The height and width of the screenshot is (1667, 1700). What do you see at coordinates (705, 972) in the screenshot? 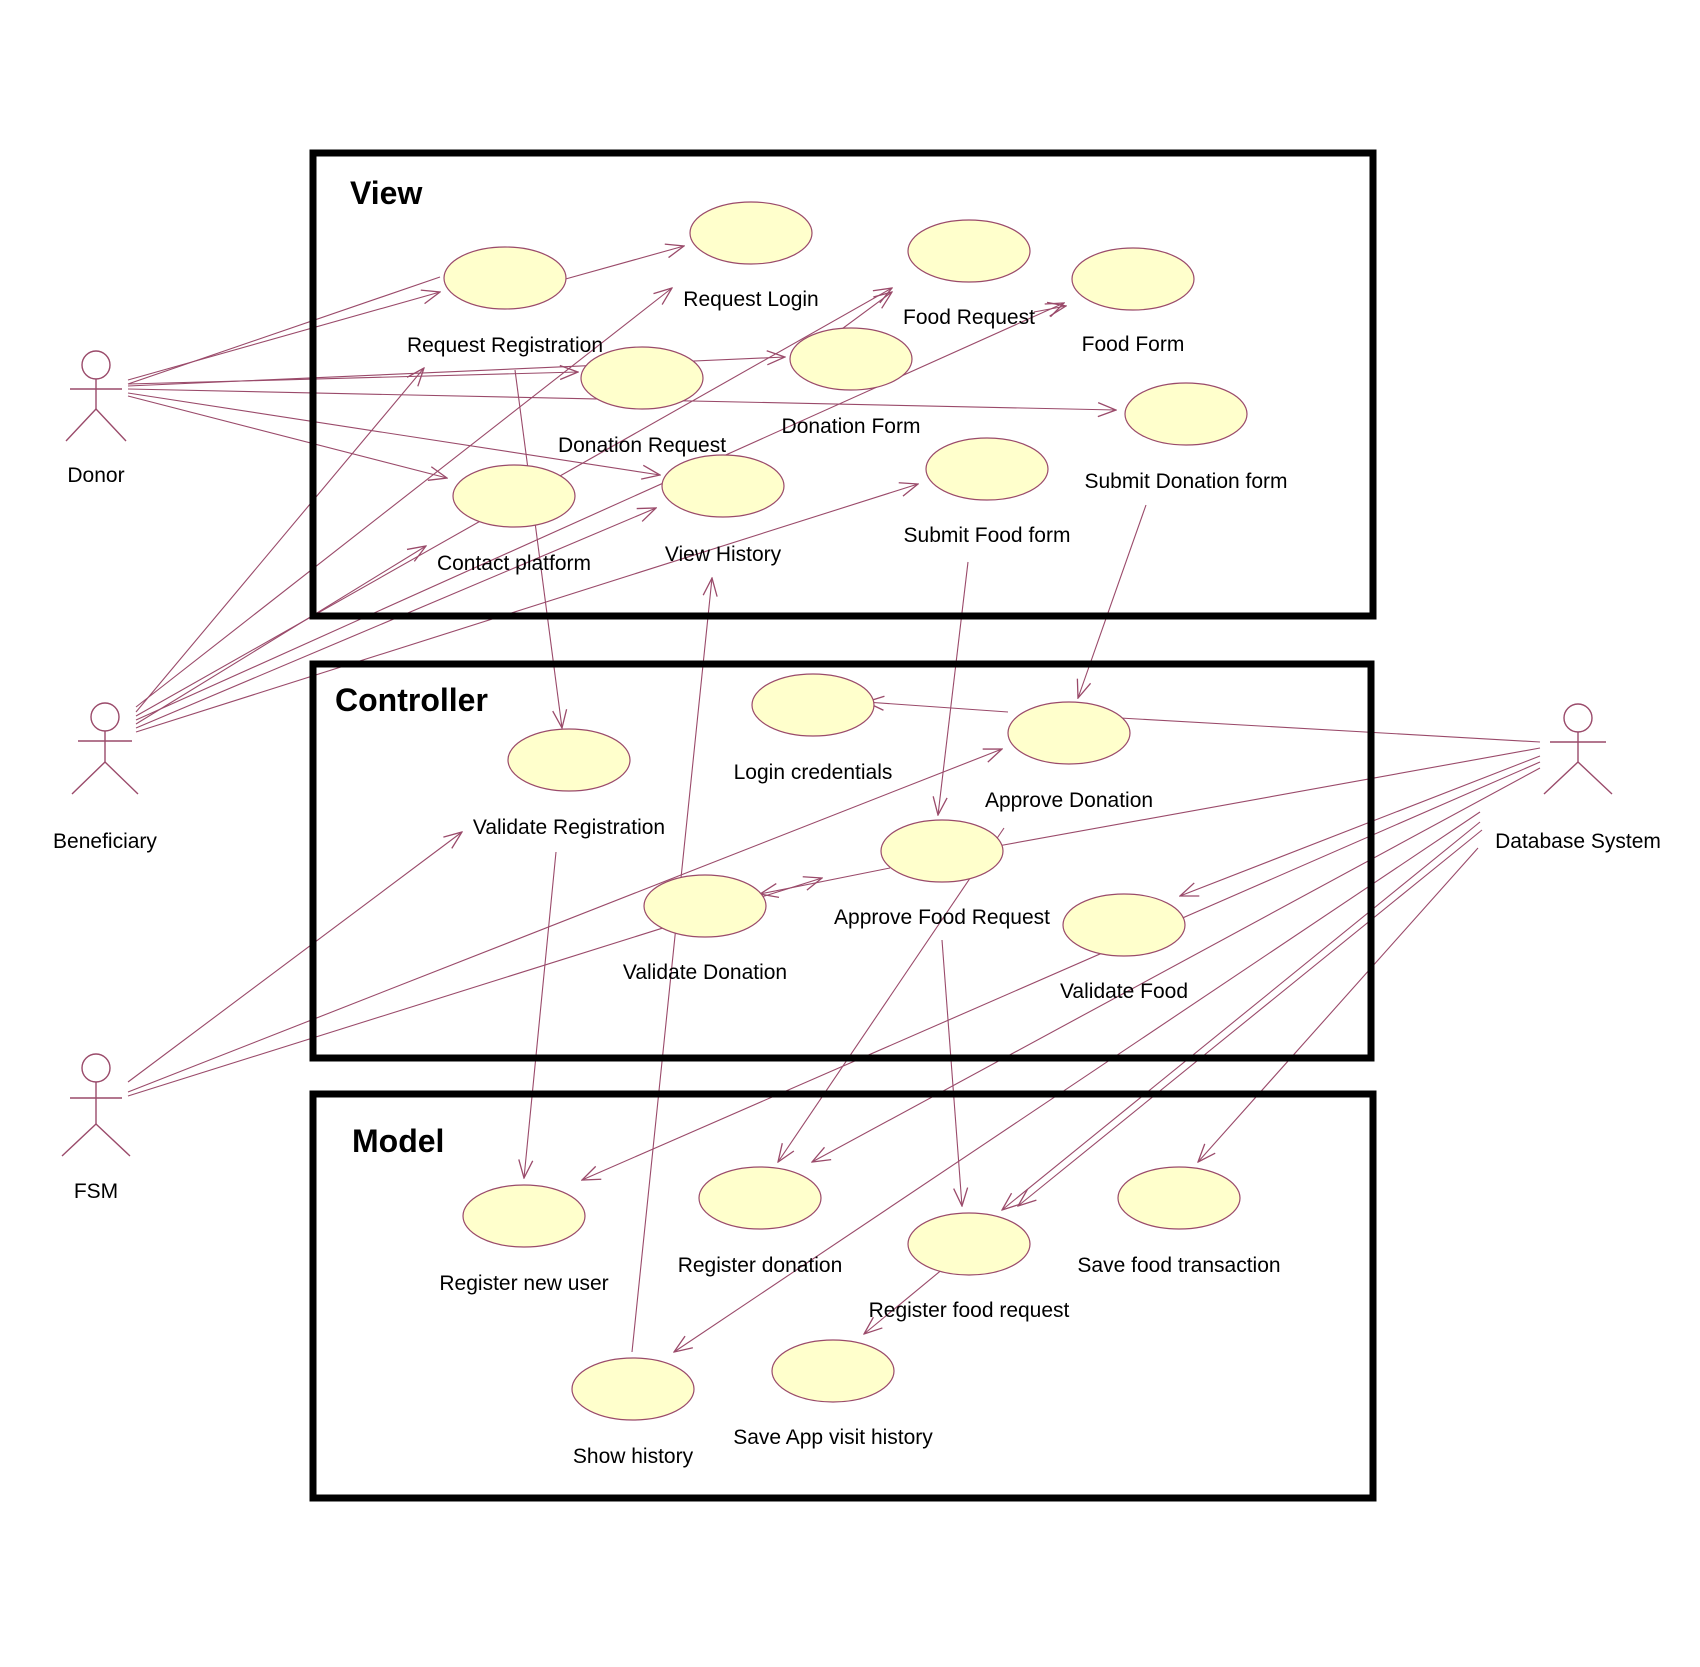
I see `use-case-label: Validate Donation` at bounding box center [705, 972].